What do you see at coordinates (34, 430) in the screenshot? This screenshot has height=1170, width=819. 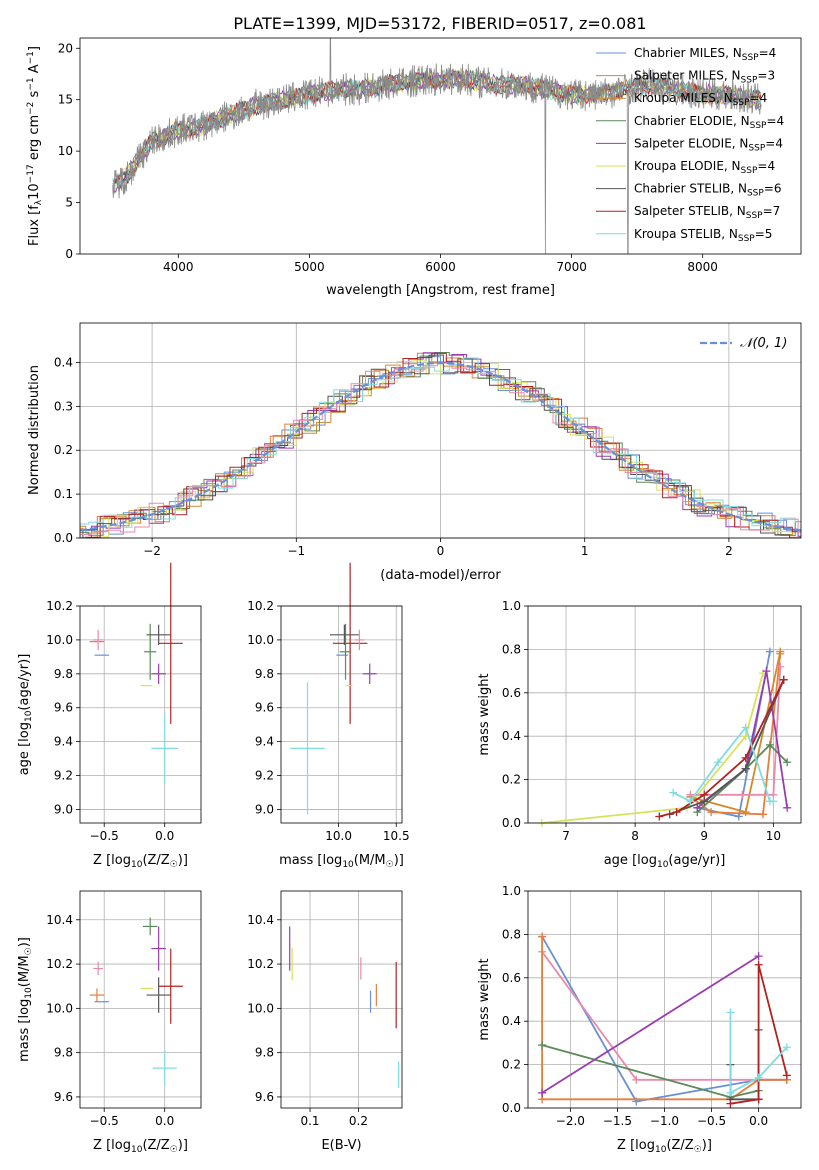 I see `y-axis-label: Normed distribution` at bounding box center [34, 430].